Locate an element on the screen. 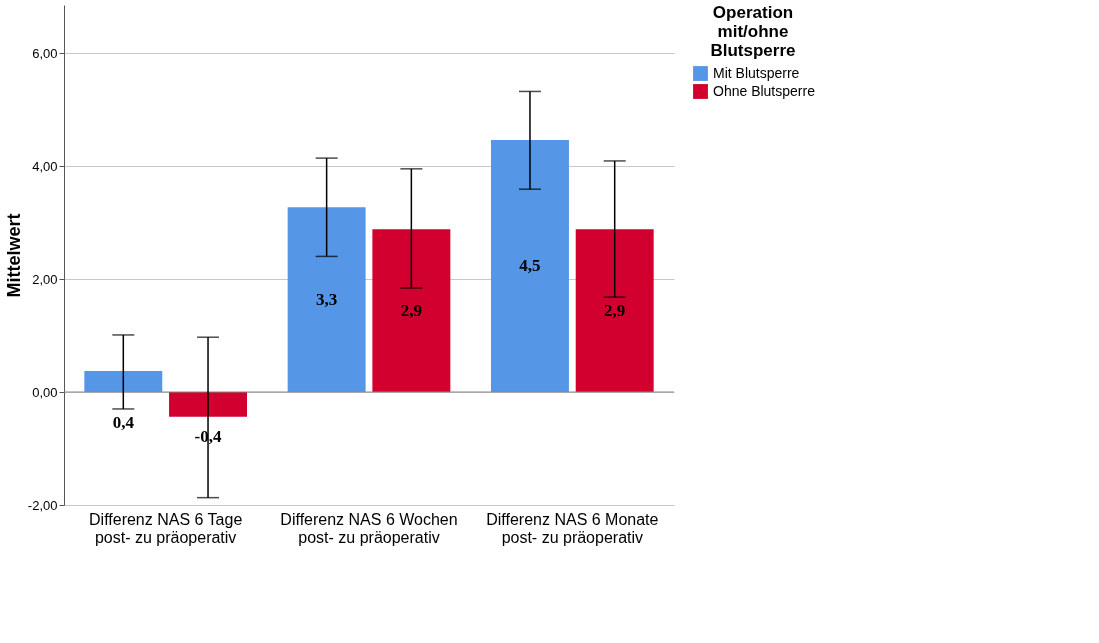  y-tick-label: 2,00 is located at coordinates (45, 279).